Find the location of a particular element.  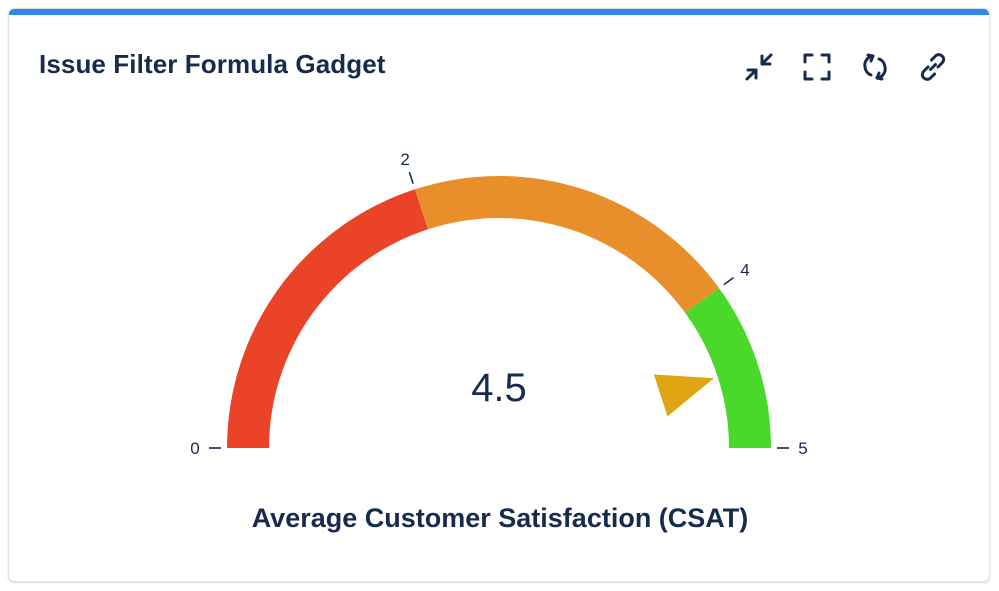

fullscreen-button is located at coordinates (817, 67).